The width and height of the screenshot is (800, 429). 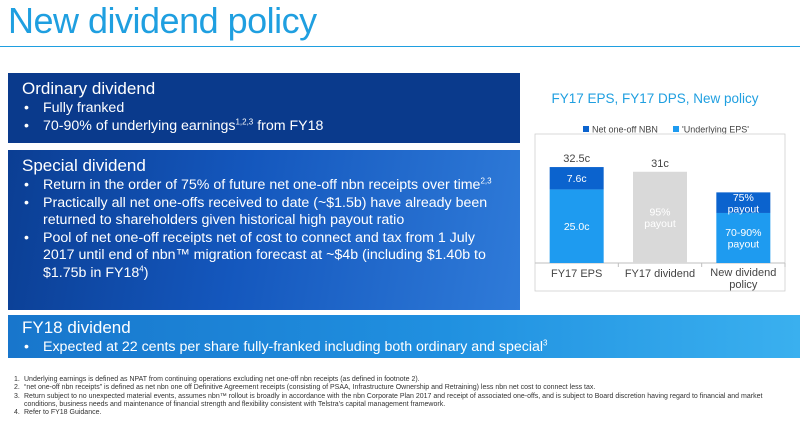 What do you see at coordinates (162, 20) in the screenshot?
I see `page-title: New dividend policy` at bounding box center [162, 20].